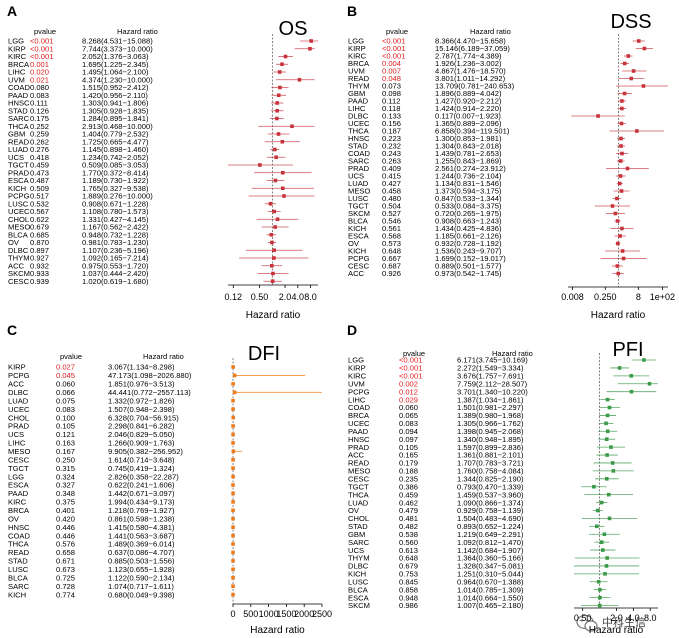 The height and width of the screenshot is (638, 679). I want to click on forest-row: LIHC 0.163 1.266(0.909−1.763), so click(121, 443).